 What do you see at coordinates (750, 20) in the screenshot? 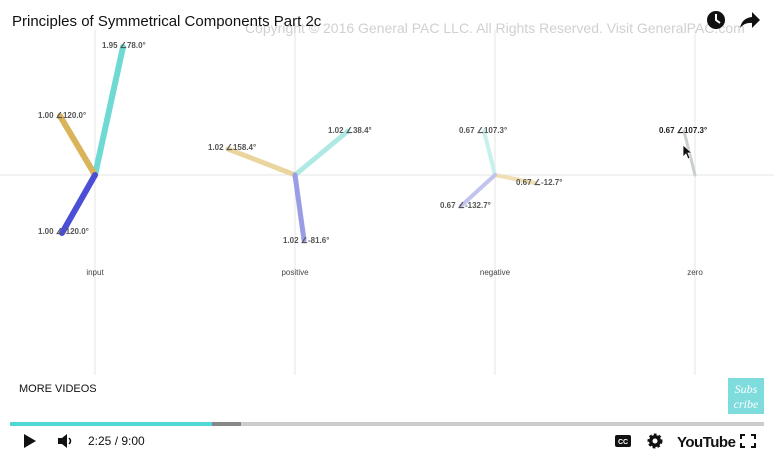
I see `share-icon` at bounding box center [750, 20].